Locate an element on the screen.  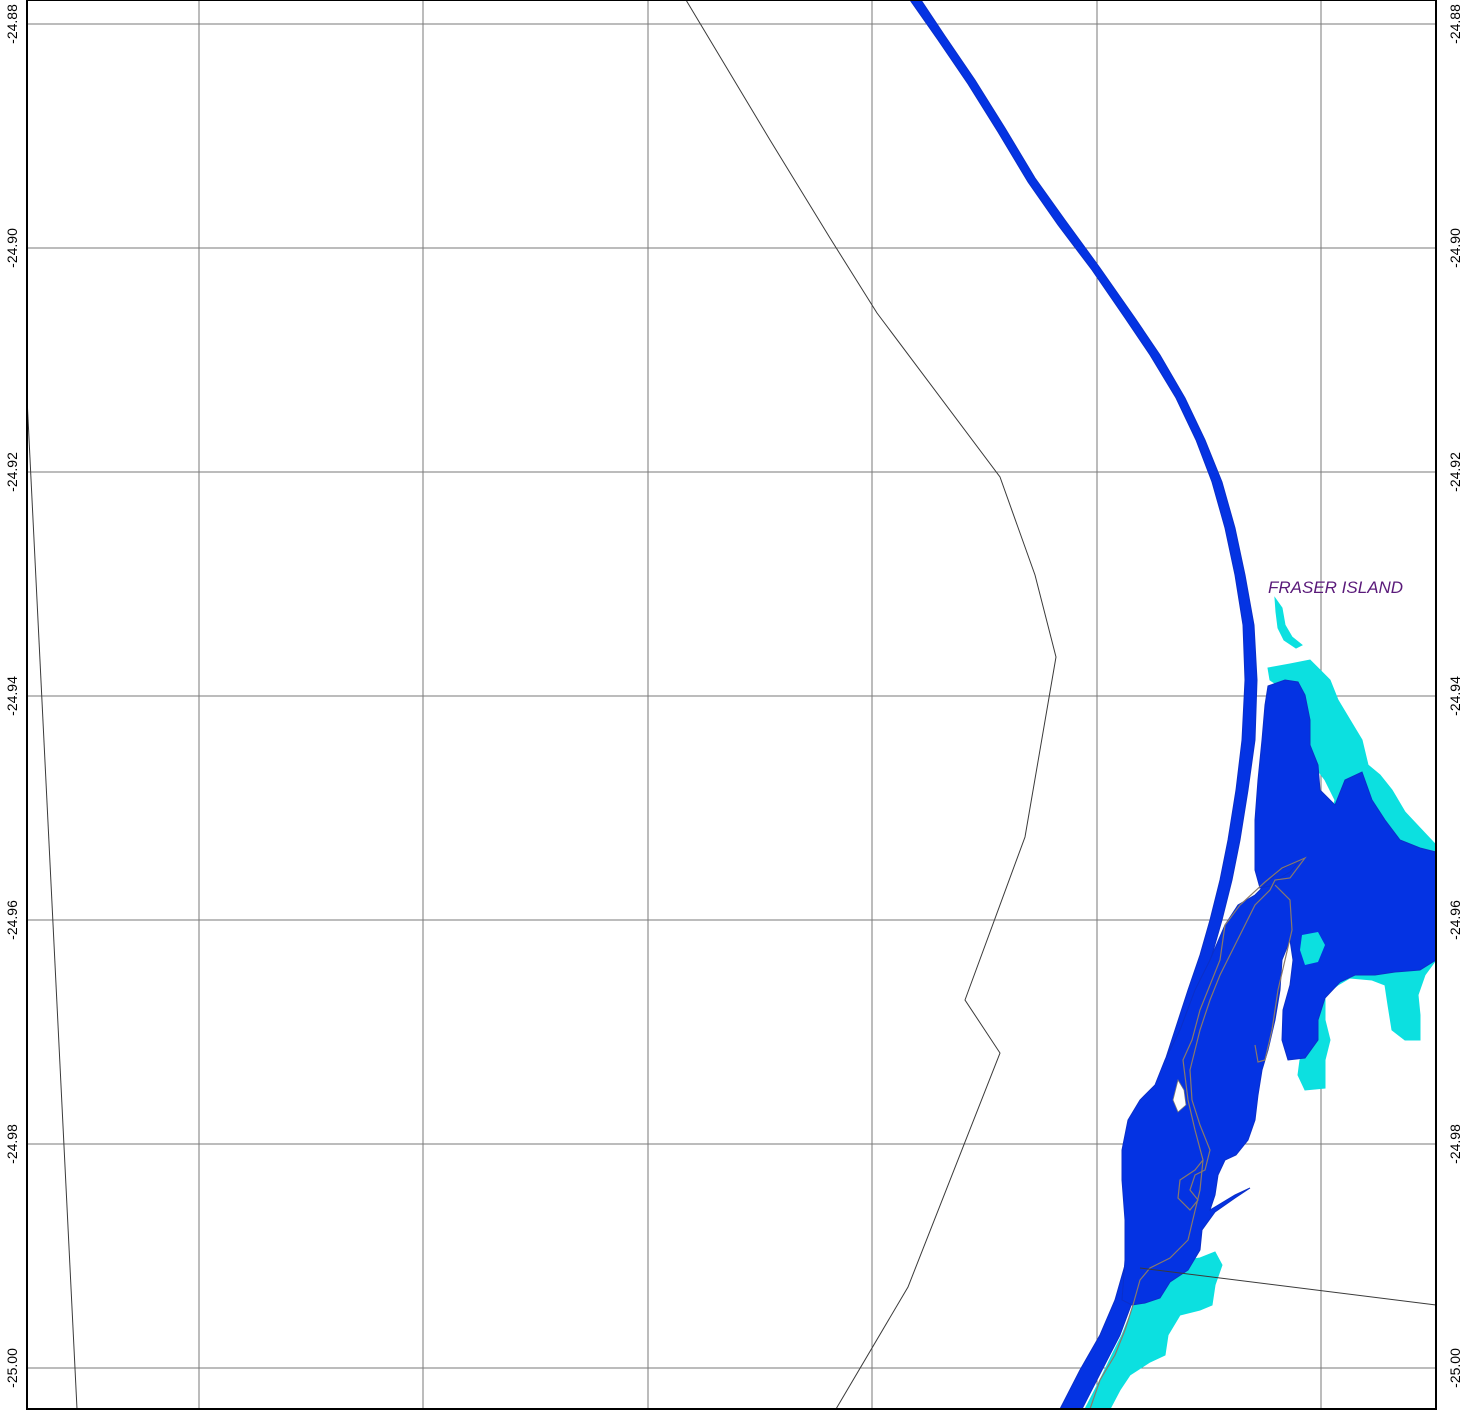
shallow-patch is located at coordinates (1312, 948).